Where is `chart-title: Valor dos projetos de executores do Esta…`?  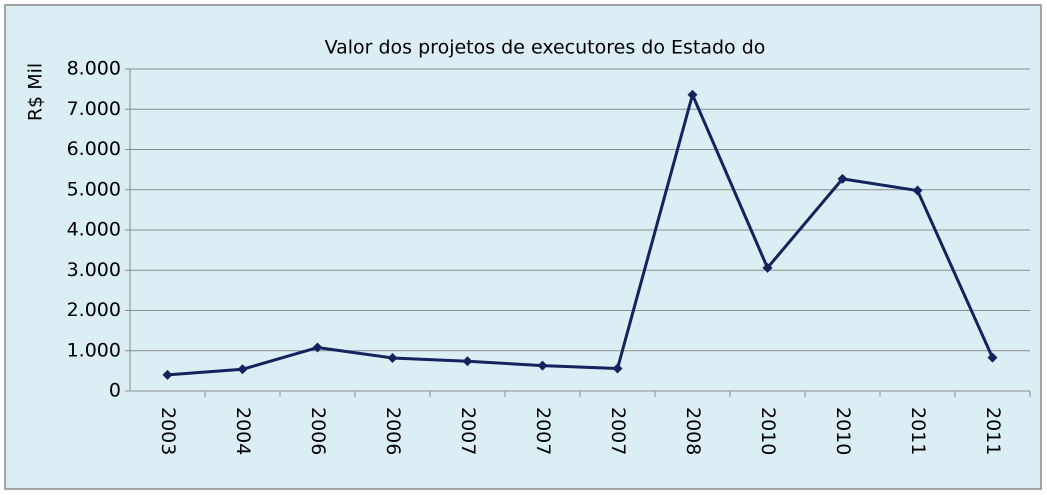 chart-title: Valor dos projetos de executores do Esta… is located at coordinates (545, 48).